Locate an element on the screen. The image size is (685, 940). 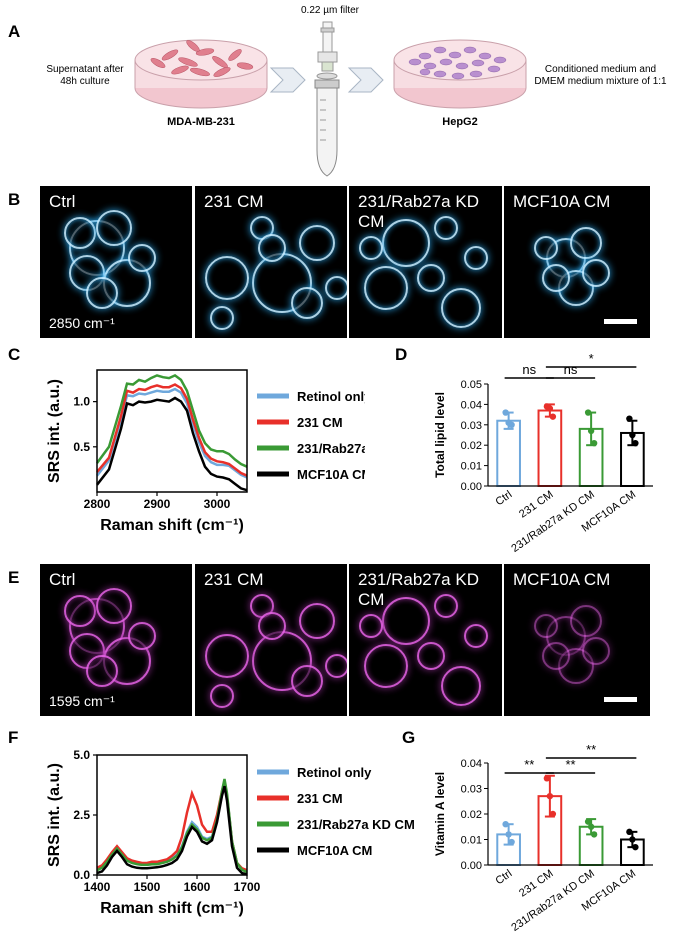
y-tick-label: 1.0 is located at coordinates (81, 402).